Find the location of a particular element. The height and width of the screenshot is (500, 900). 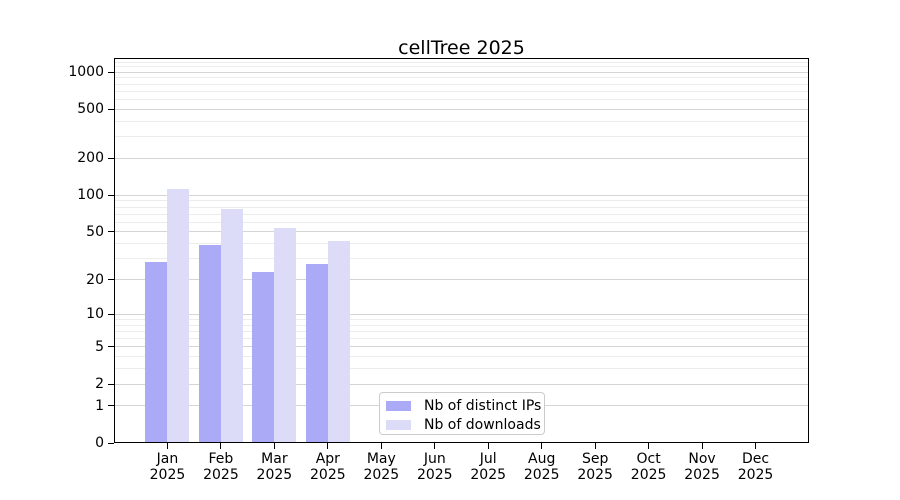

y-tick-label: 1000 is located at coordinates (86, 72).